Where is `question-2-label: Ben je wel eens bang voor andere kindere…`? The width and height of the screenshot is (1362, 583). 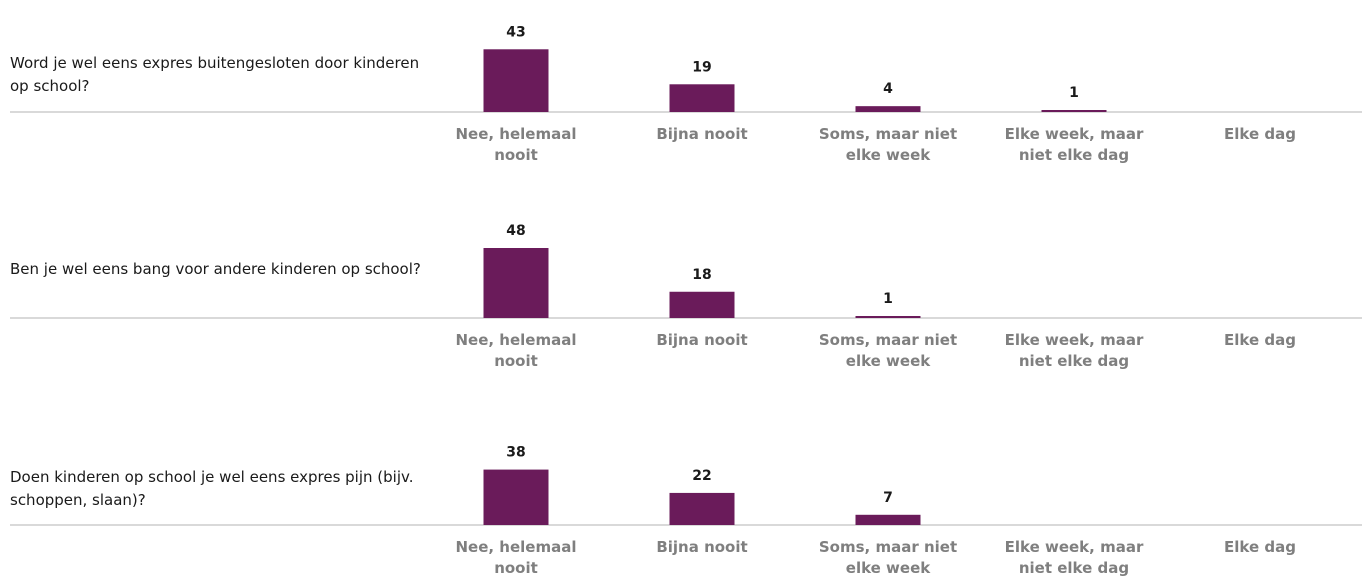
question-2-label: Ben je wel eens bang voor andere kindere… is located at coordinates (215, 269).